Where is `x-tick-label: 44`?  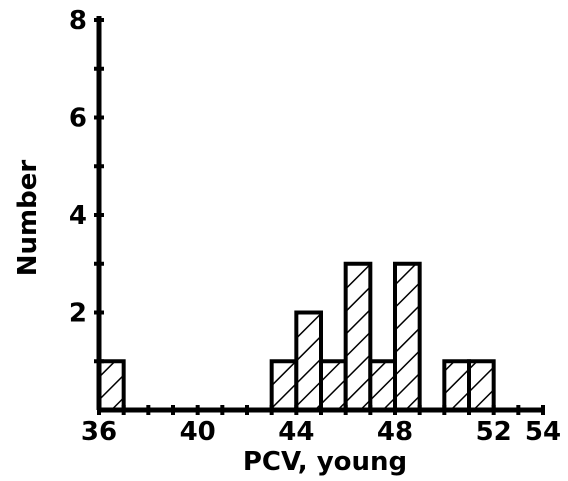
x-tick-label: 44 is located at coordinates (296, 432).